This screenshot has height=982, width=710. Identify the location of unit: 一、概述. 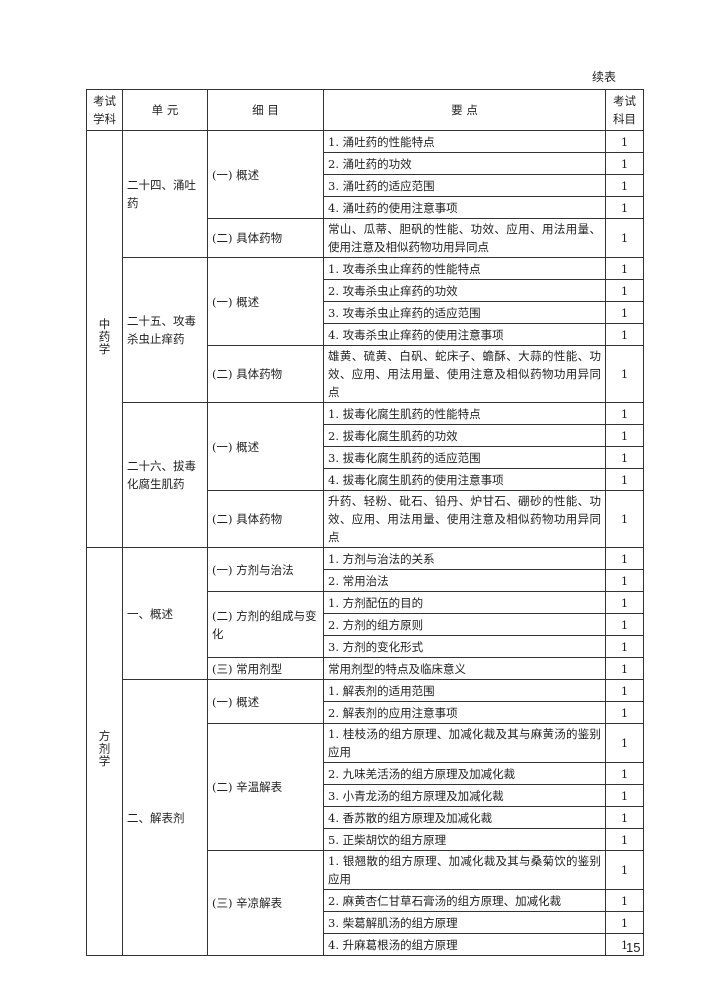
(165, 613).